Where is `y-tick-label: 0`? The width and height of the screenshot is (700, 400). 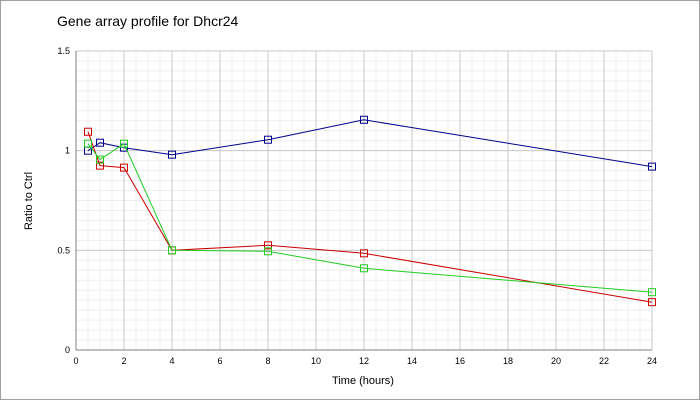
y-tick-label: 0 is located at coordinates (67, 350).